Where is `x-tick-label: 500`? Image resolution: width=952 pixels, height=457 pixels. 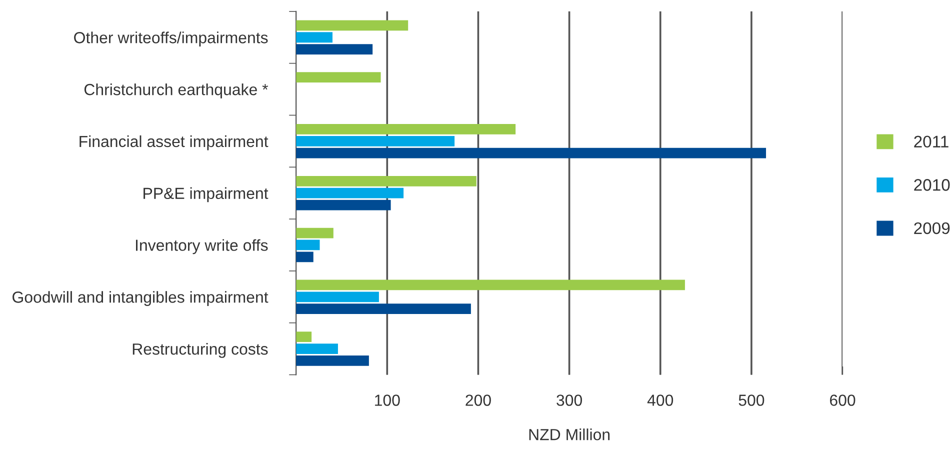
x-tick-label: 500 is located at coordinates (751, 400).